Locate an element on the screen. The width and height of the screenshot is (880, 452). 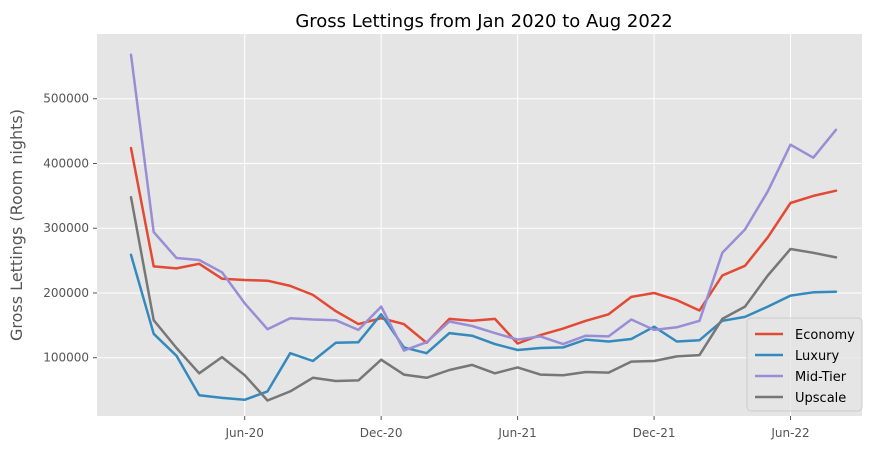
y-tick-label: 300000 is located at coordinates (66, 228).